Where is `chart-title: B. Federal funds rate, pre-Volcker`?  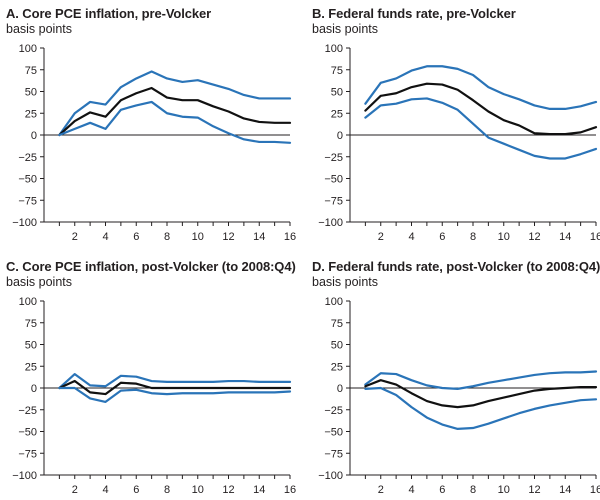 chart-title: B. Federal funds rate, pre-Volcker is located at coordinates (414, 13).